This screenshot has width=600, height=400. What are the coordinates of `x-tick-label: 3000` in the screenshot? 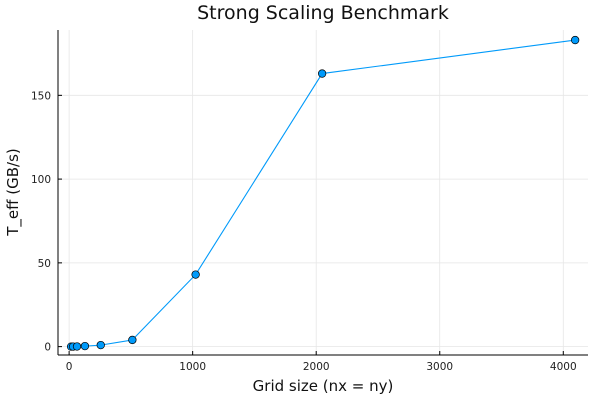 It's located at (439, 367).